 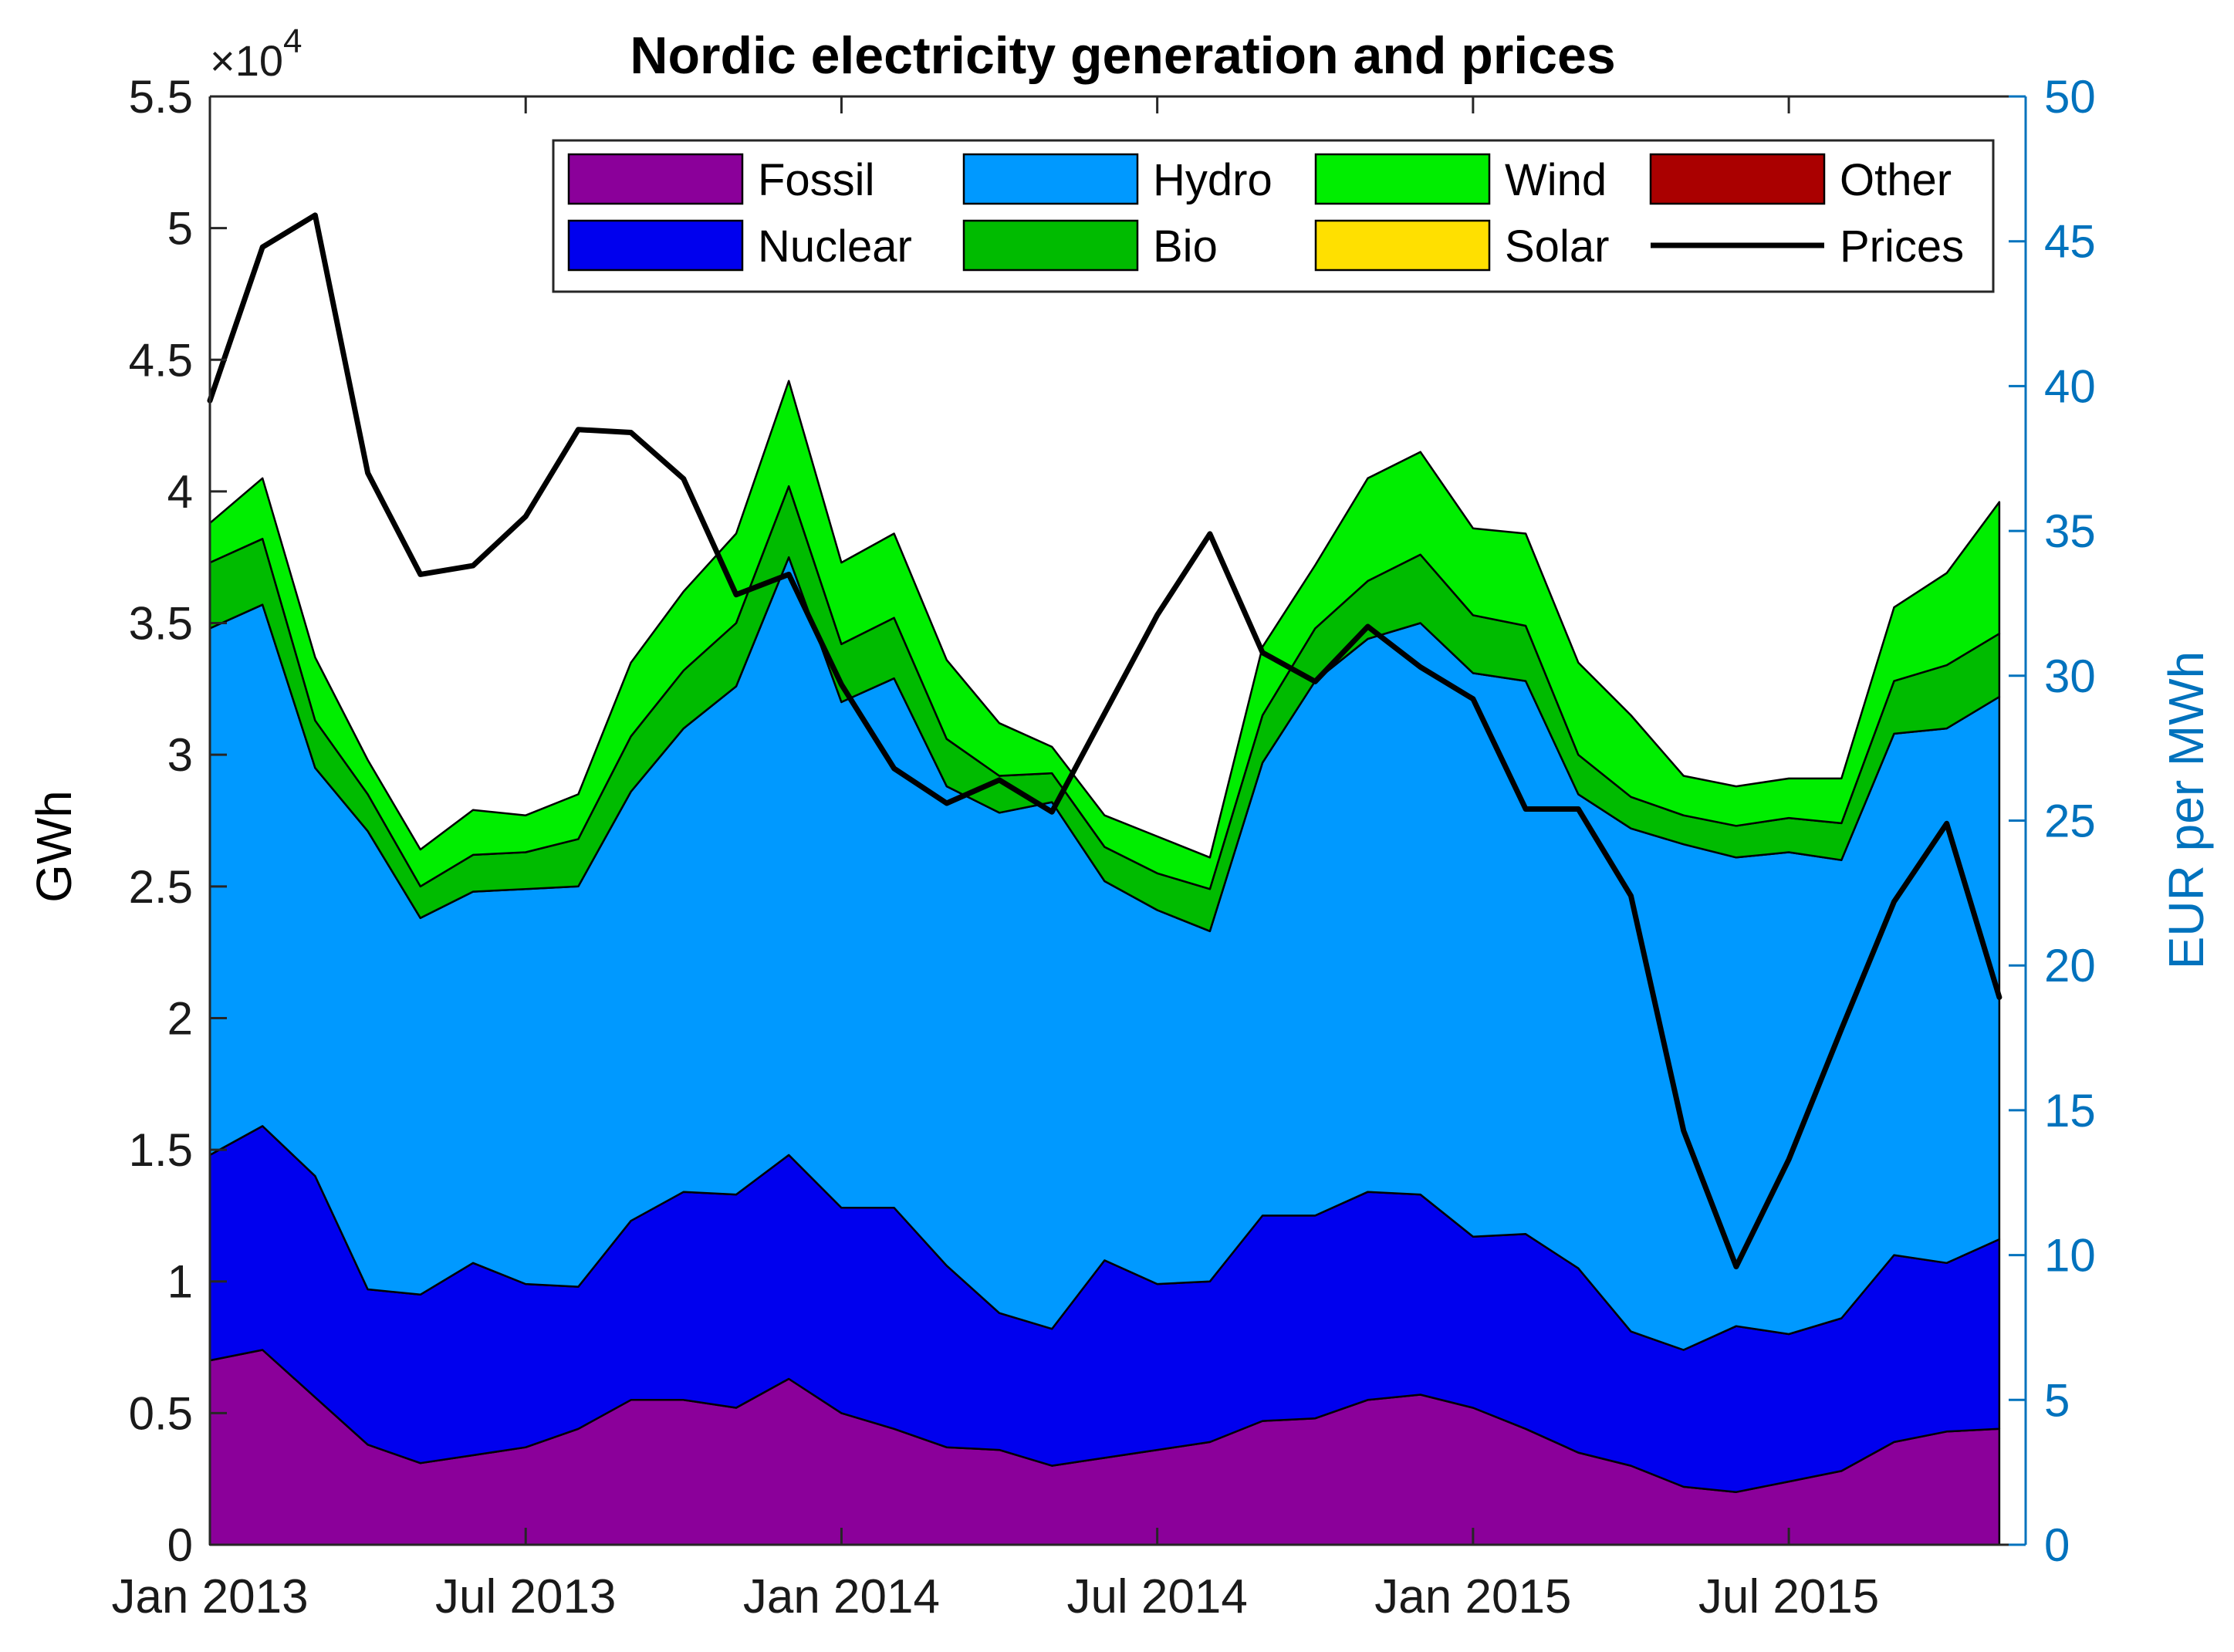 What do you see at coordinates (1050, 245) in the screenshot?
I see `legend-swatch-bio` at bounding box center [1050, 245].